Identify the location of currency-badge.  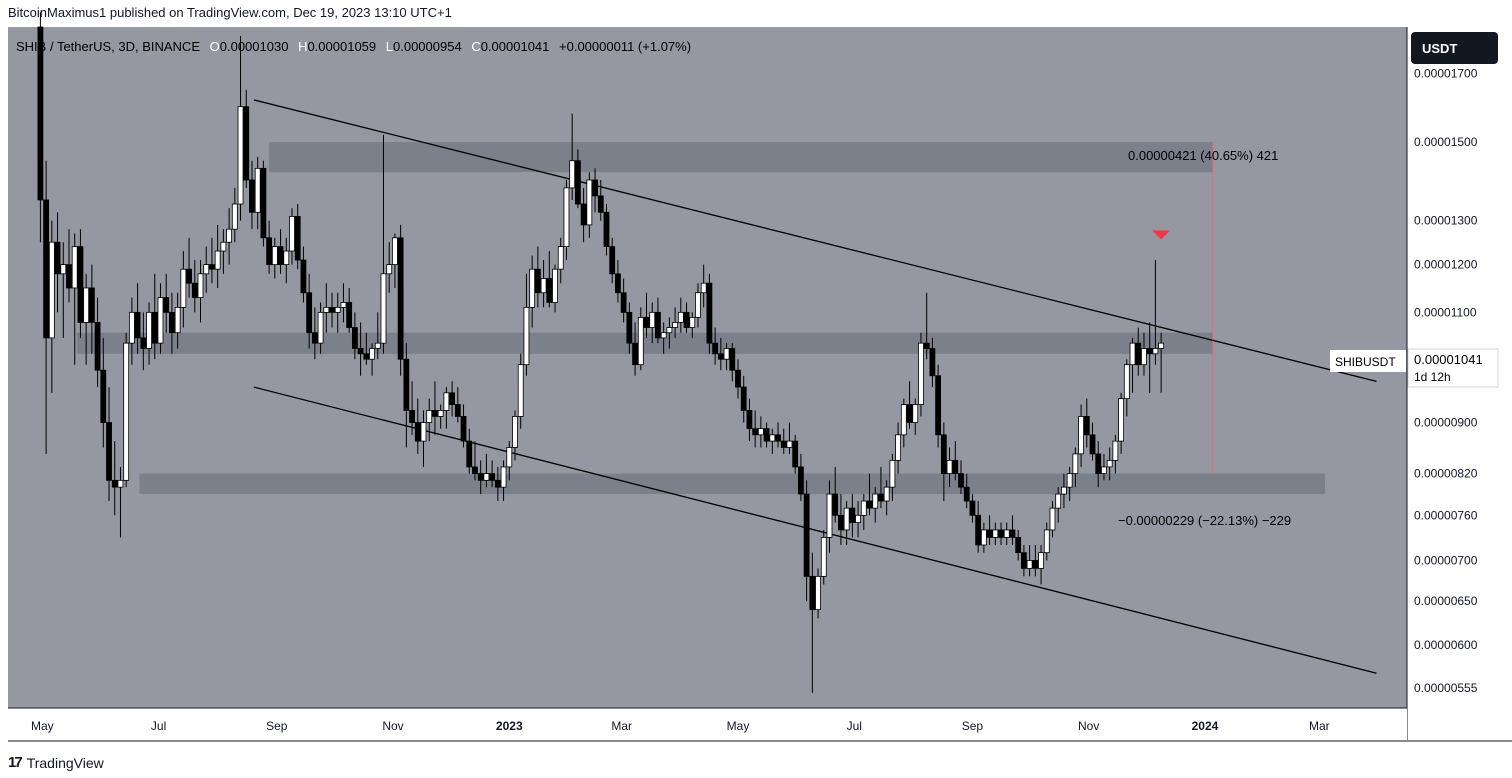
(1454, 48).